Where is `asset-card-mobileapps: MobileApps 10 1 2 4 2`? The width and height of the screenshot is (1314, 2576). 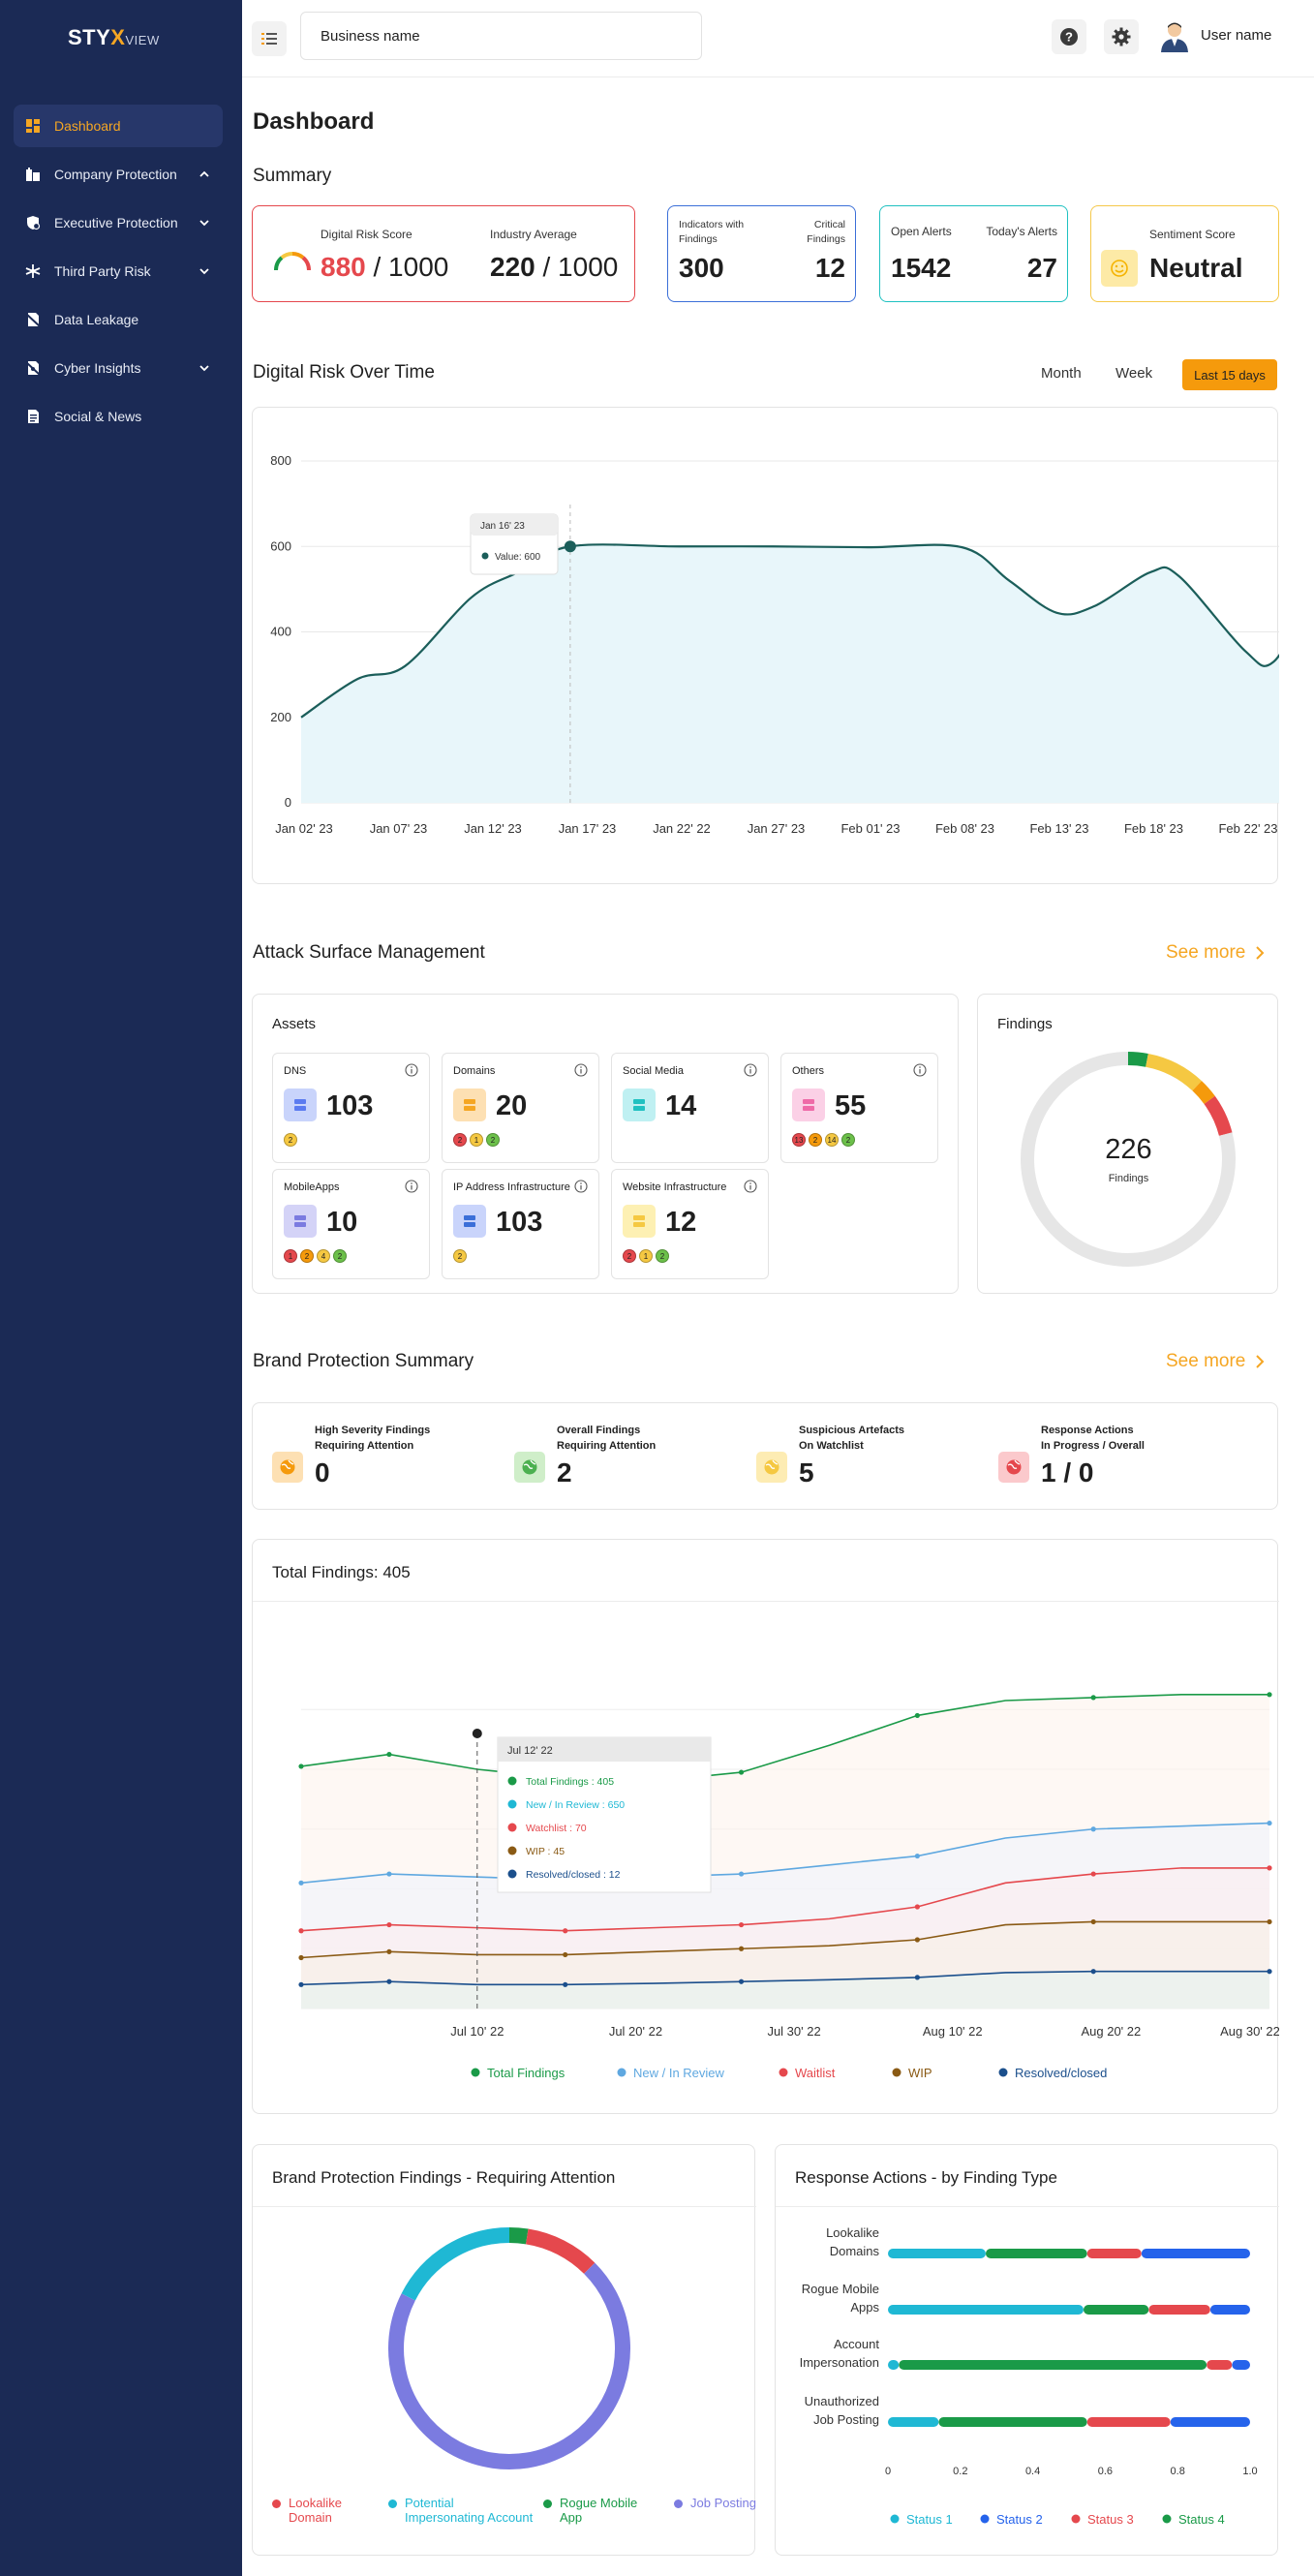 asset-card-mobileapps: MobileApps 10 1 2 4 2 is located at coordinates (351, 1224).